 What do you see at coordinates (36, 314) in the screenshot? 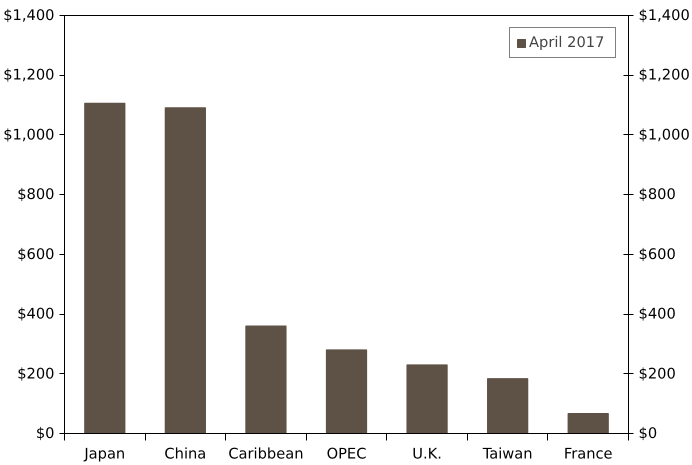
I see `y-tick-label: $400` at bounding box center [36, 314].